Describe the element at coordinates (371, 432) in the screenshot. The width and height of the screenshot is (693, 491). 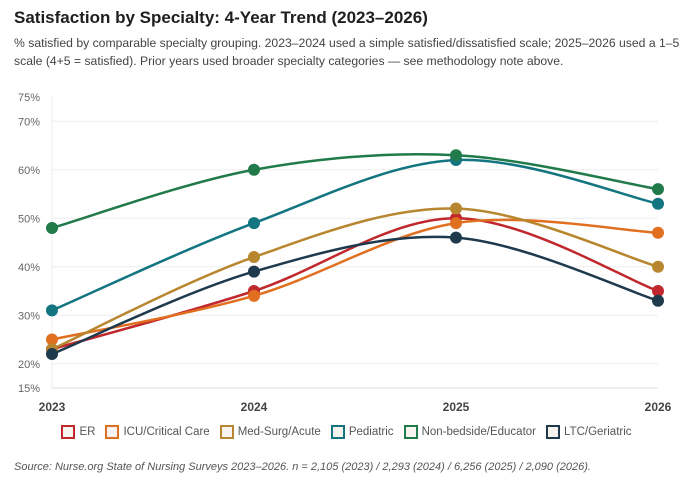
I see `legend-label: Pediatric` at that location.